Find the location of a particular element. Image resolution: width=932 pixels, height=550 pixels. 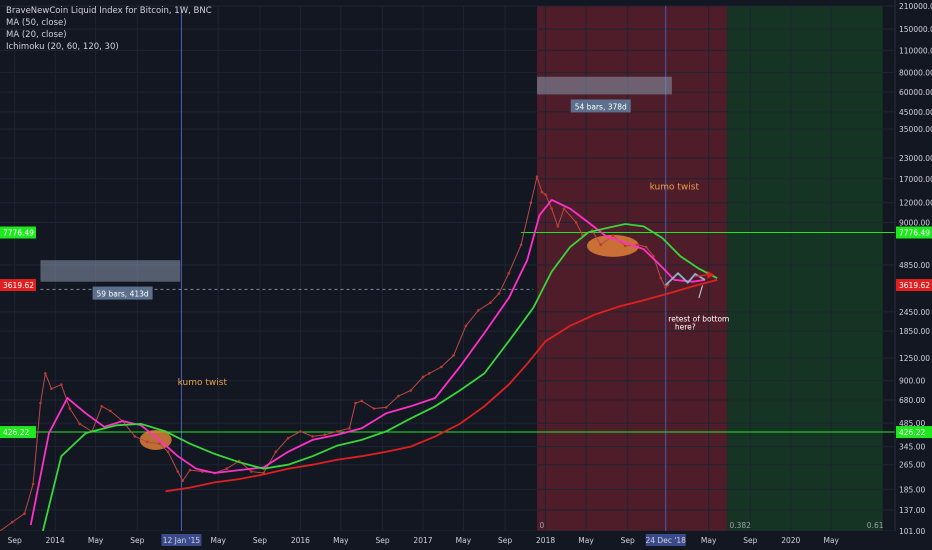

indicator-ma50: MA (50, close) is located at coordinates (36, 23).